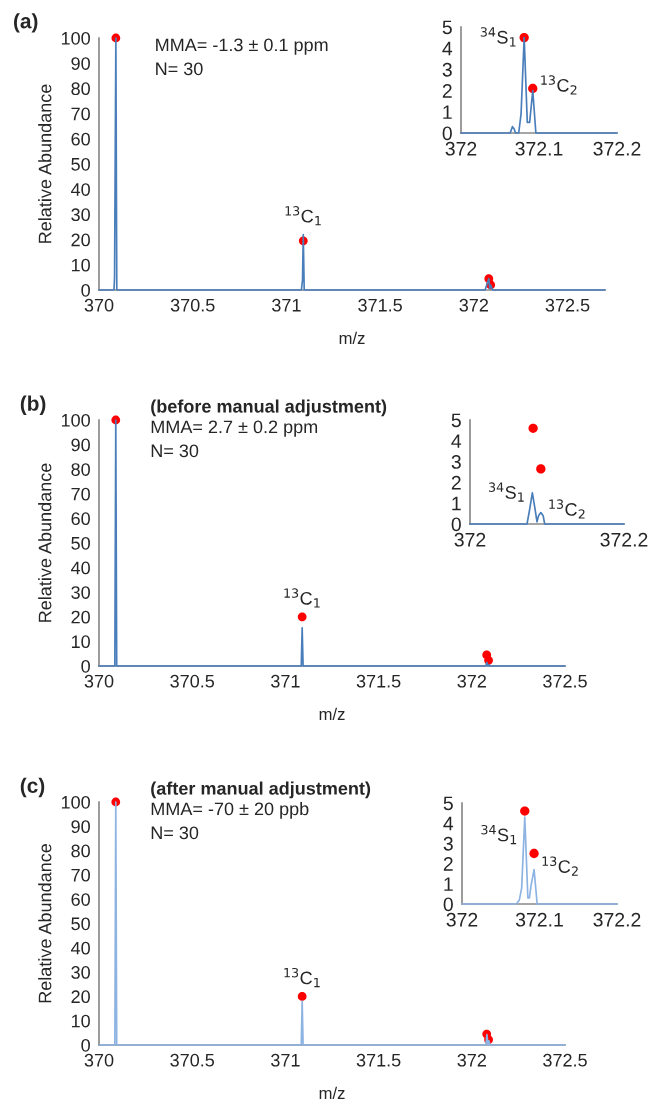 The width and height of the screenshot is (653, 1105). I want to click on annotation: MMA= 2.7 ± 0.2 ppm, so click(234, 428).